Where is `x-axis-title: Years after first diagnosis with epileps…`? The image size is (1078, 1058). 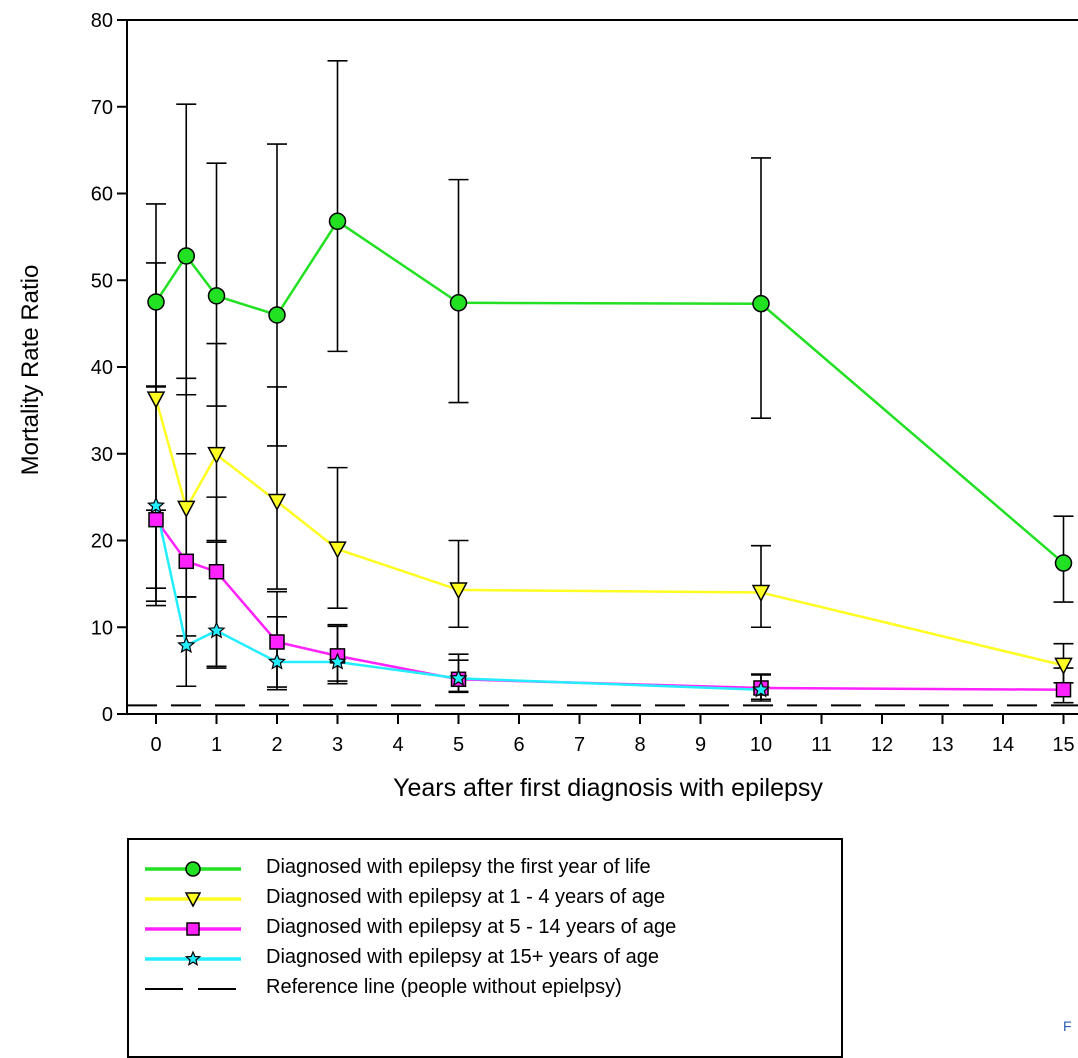 x-axis-title: Years after first diagnosis with epileps… is located at coordinates (608, 788).